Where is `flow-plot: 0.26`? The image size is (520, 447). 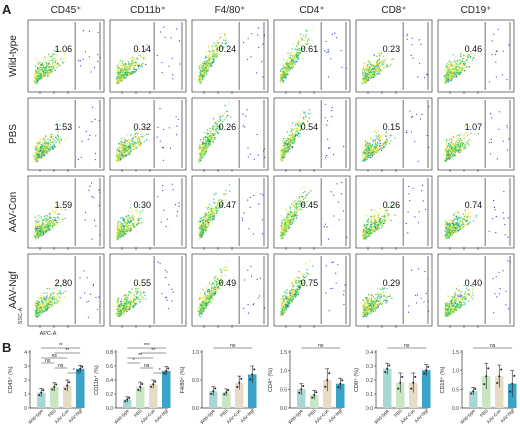 flow-plot: 0.26 is located at coordinates (230, 135).